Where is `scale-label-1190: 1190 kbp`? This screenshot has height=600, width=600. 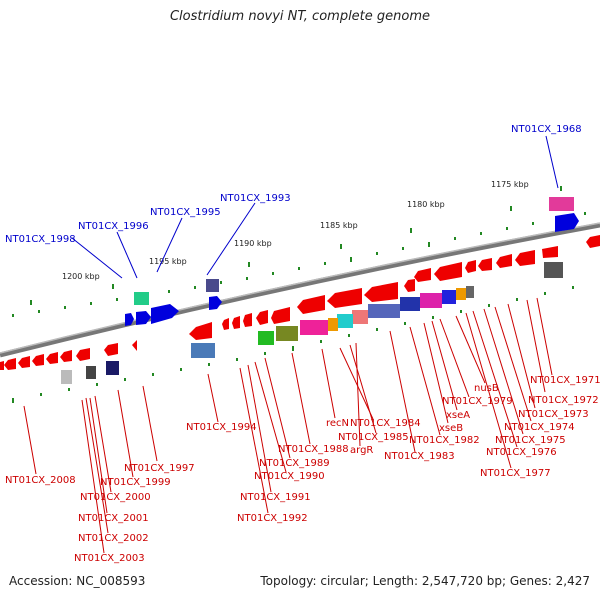
scale-label-1190: 1190 kbp is located at coordinates (253, 243).